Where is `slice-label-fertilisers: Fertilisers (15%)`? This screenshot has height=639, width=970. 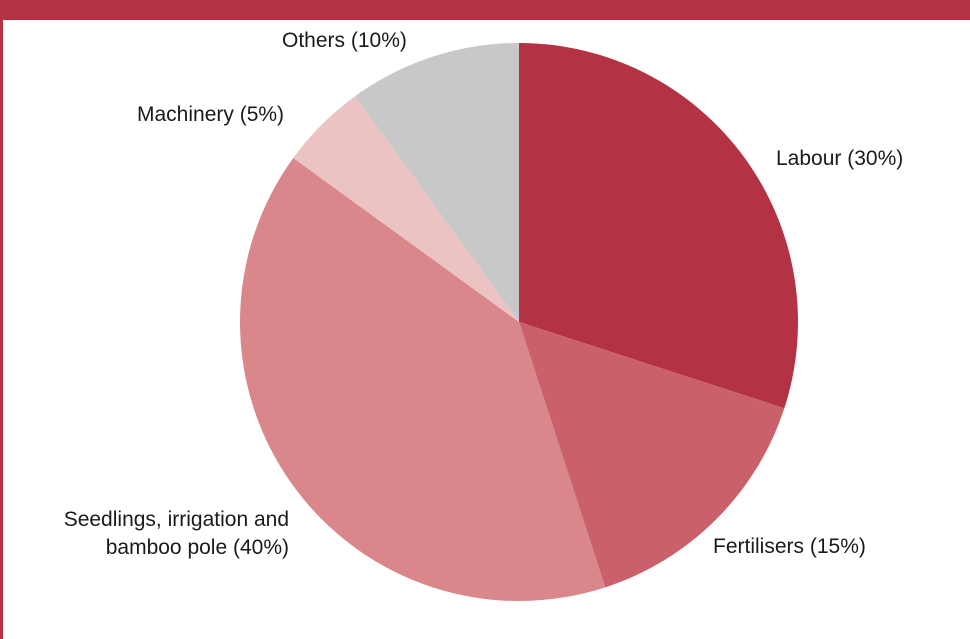
slice-label-fertilisers: Fertilisers (15%) is located at coordinates (789, 546).